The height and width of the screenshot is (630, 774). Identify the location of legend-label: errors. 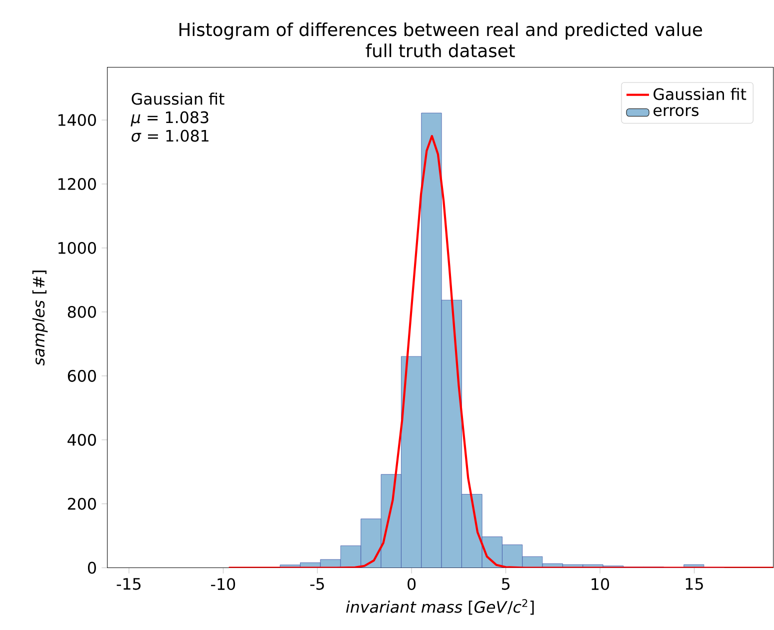
(676, 111).